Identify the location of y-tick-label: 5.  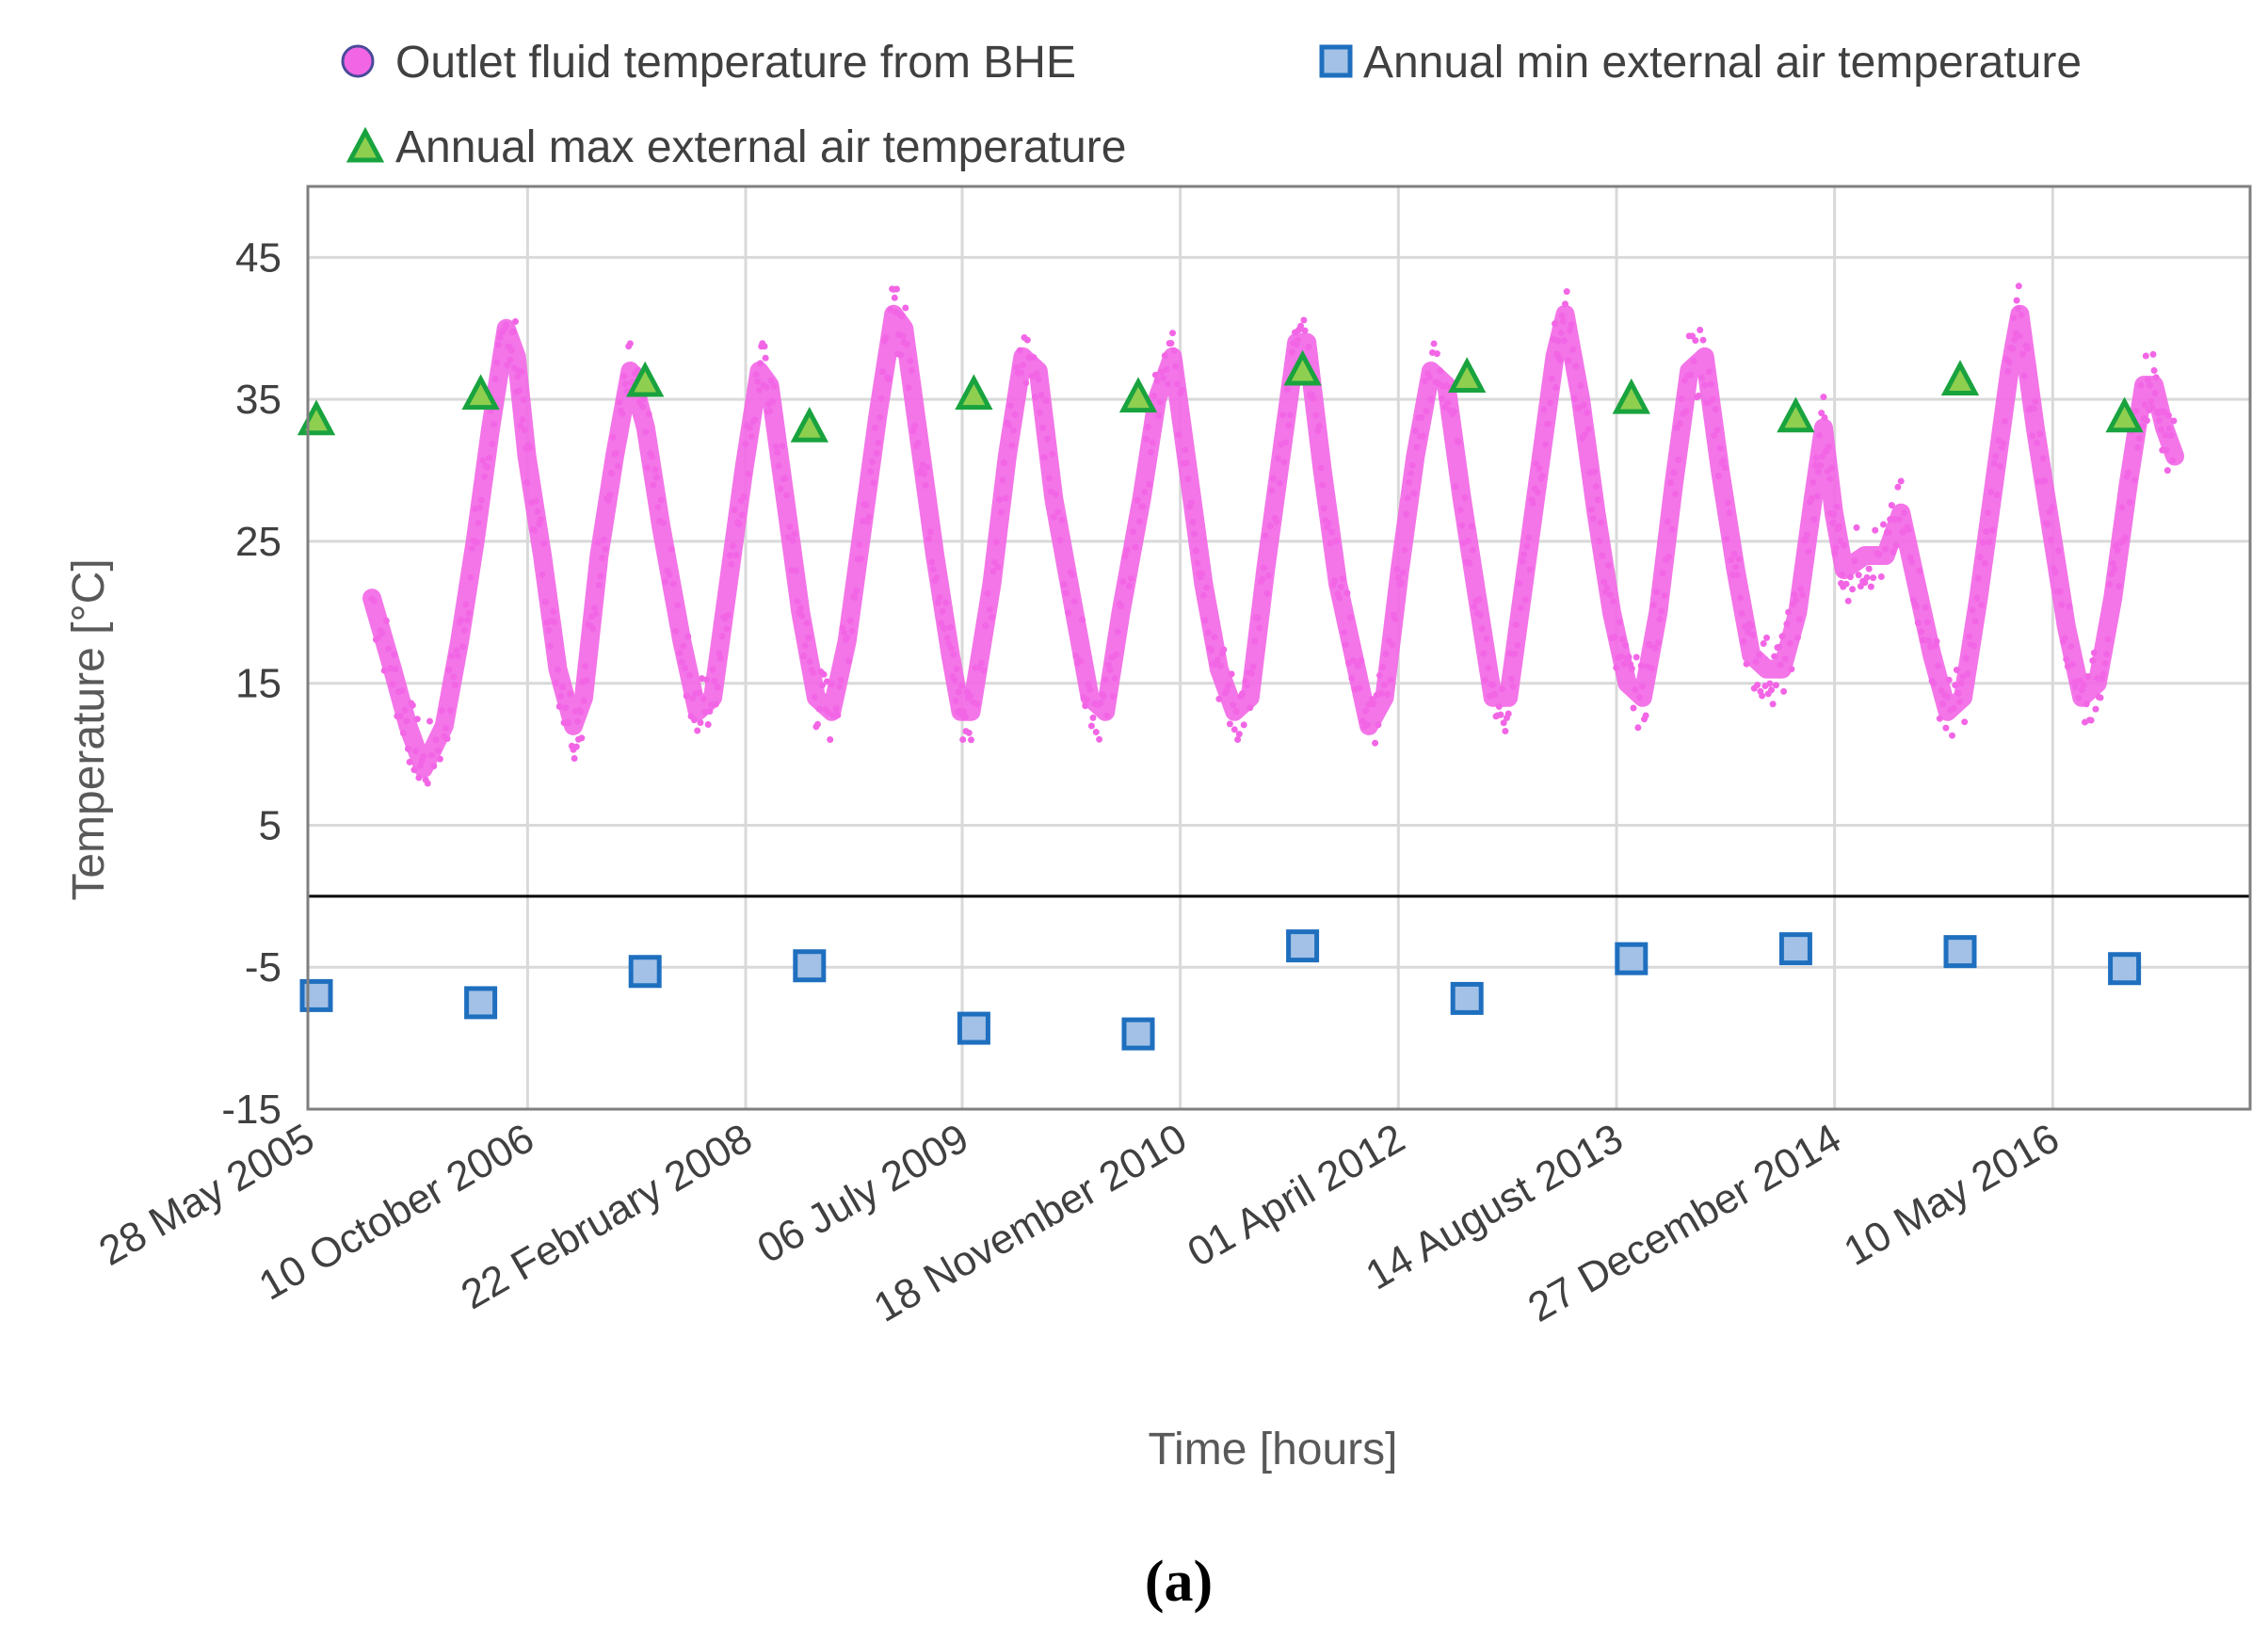
(270, 825).